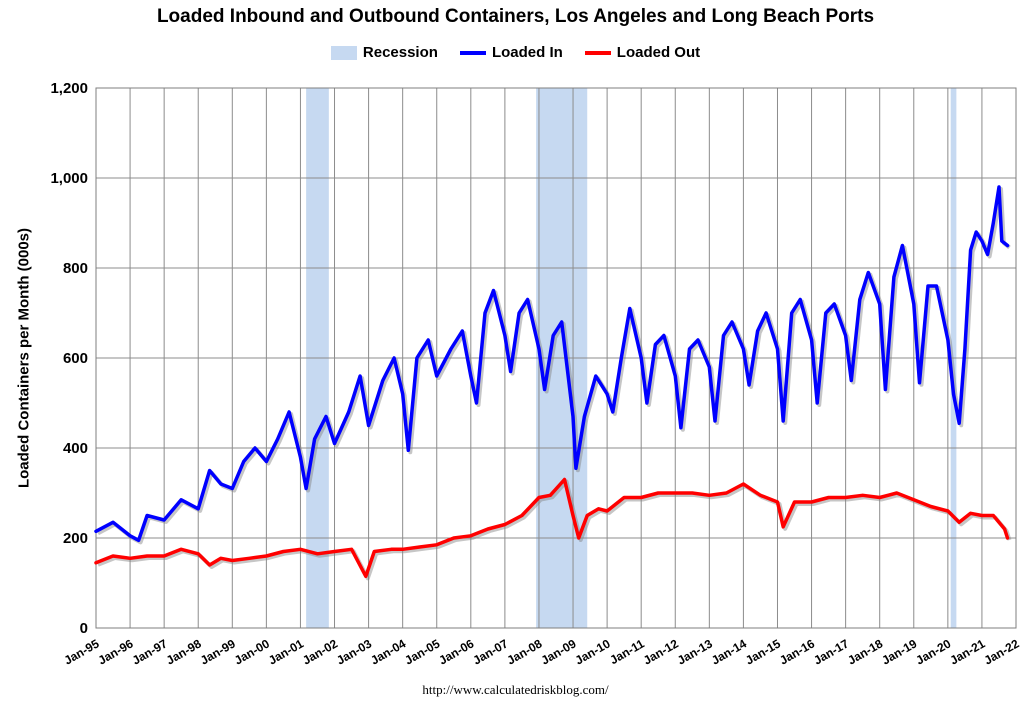 The height and width of the screenshot is (708, 1031). I want to click on x-tick-label: Jan-13, so click(695, 651).